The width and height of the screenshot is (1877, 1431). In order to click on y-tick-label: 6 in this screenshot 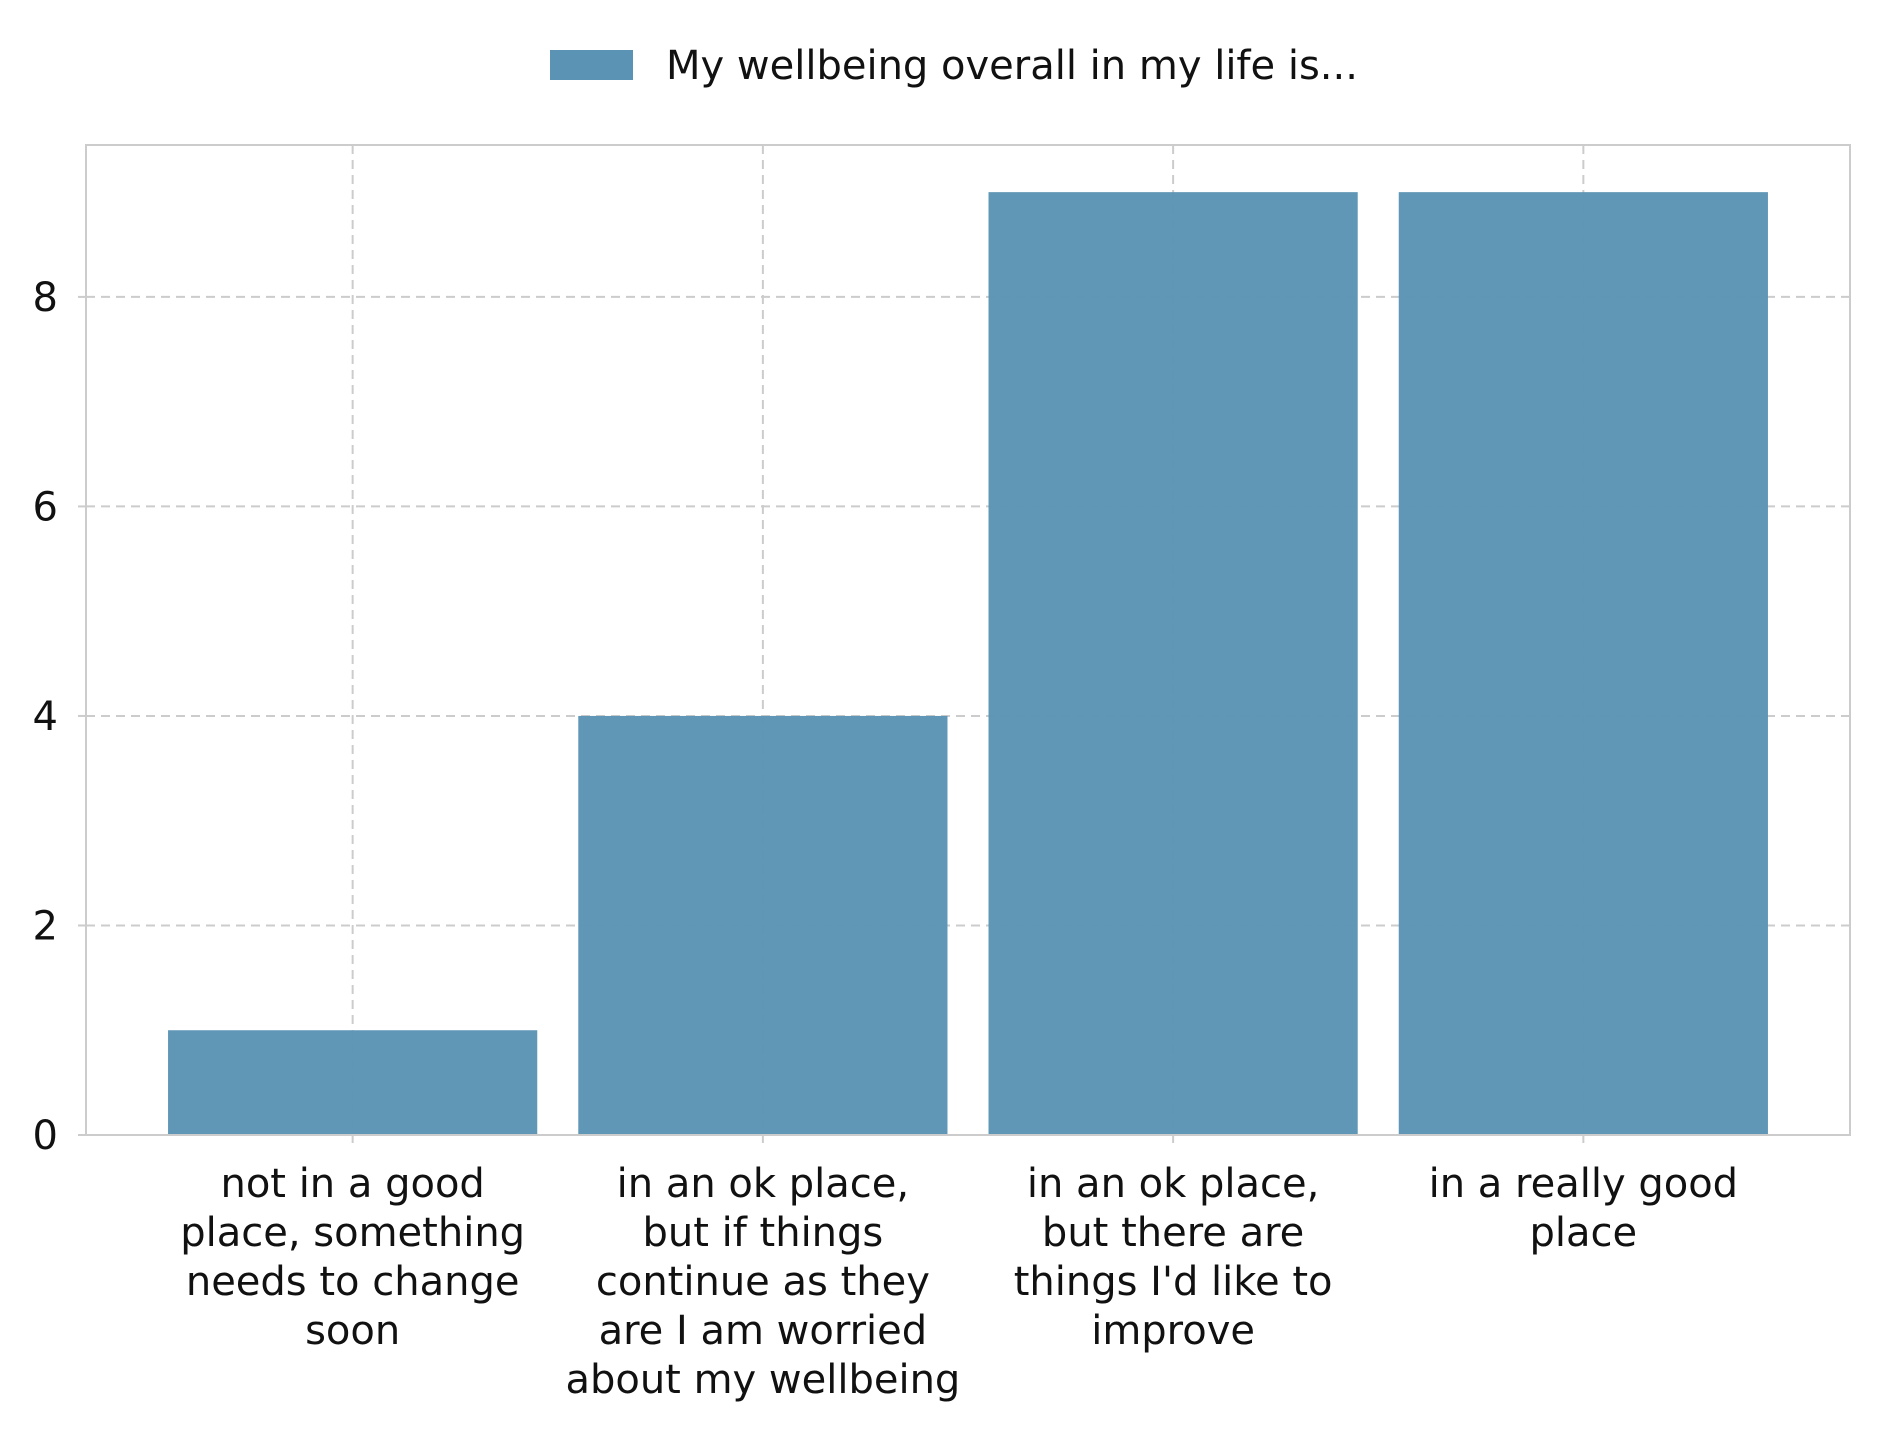, I will do `click(45, 507)`.